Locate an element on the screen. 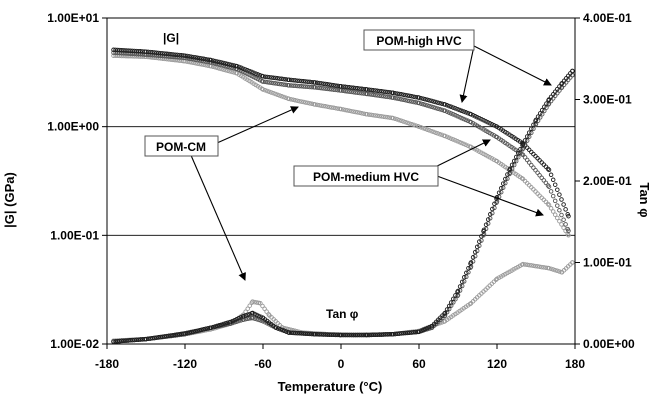  x-tick-label: 0 is located at coordinates (341, 364).